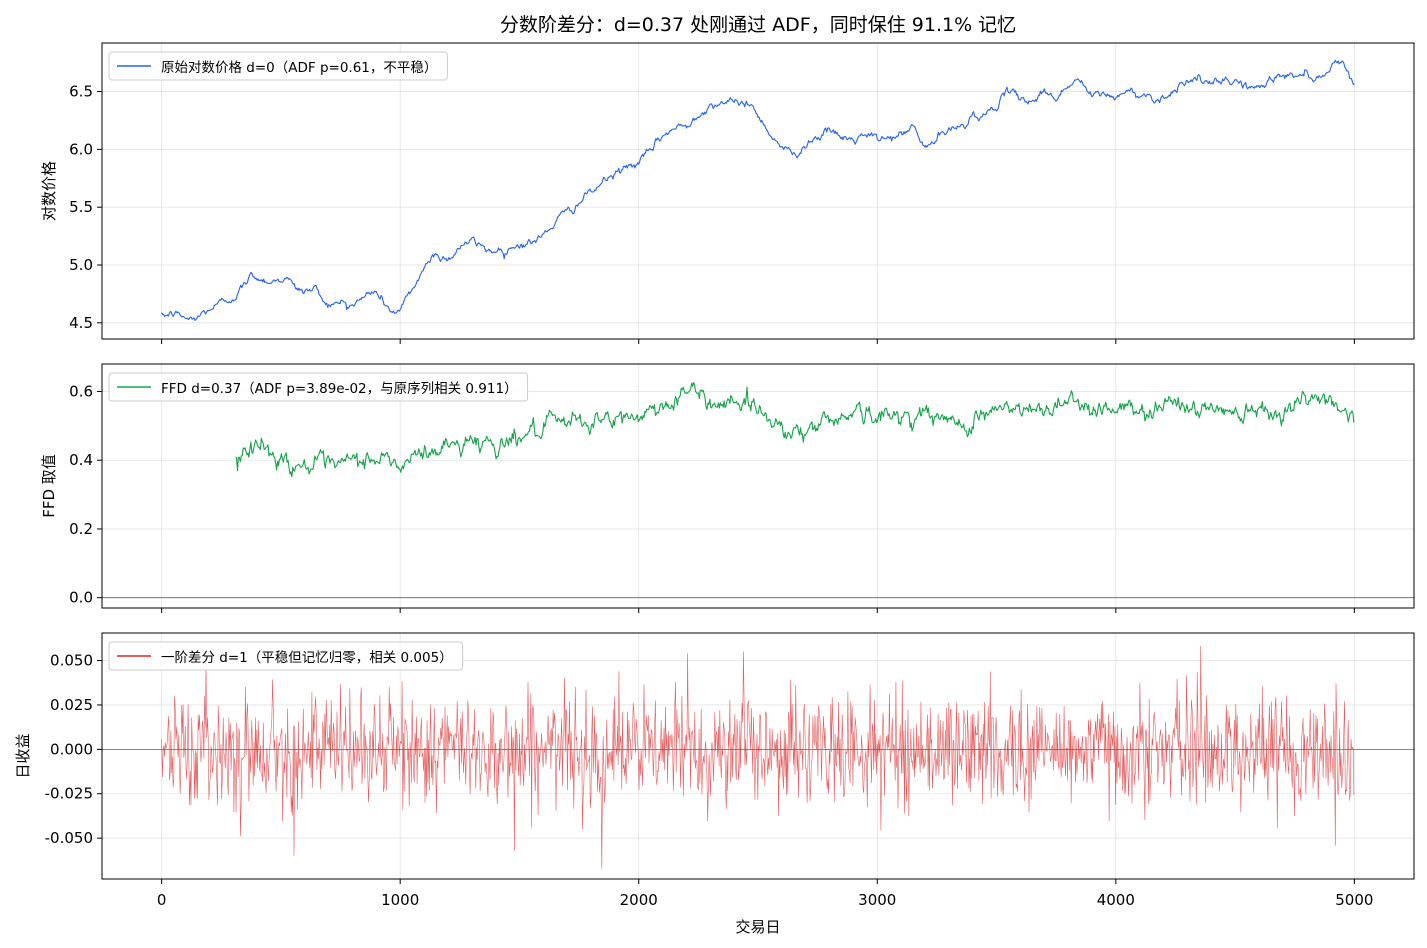  Describe the element at coordinates (23, 755) in the screenshot. I see `y-axis-label: 日收益` at that location.